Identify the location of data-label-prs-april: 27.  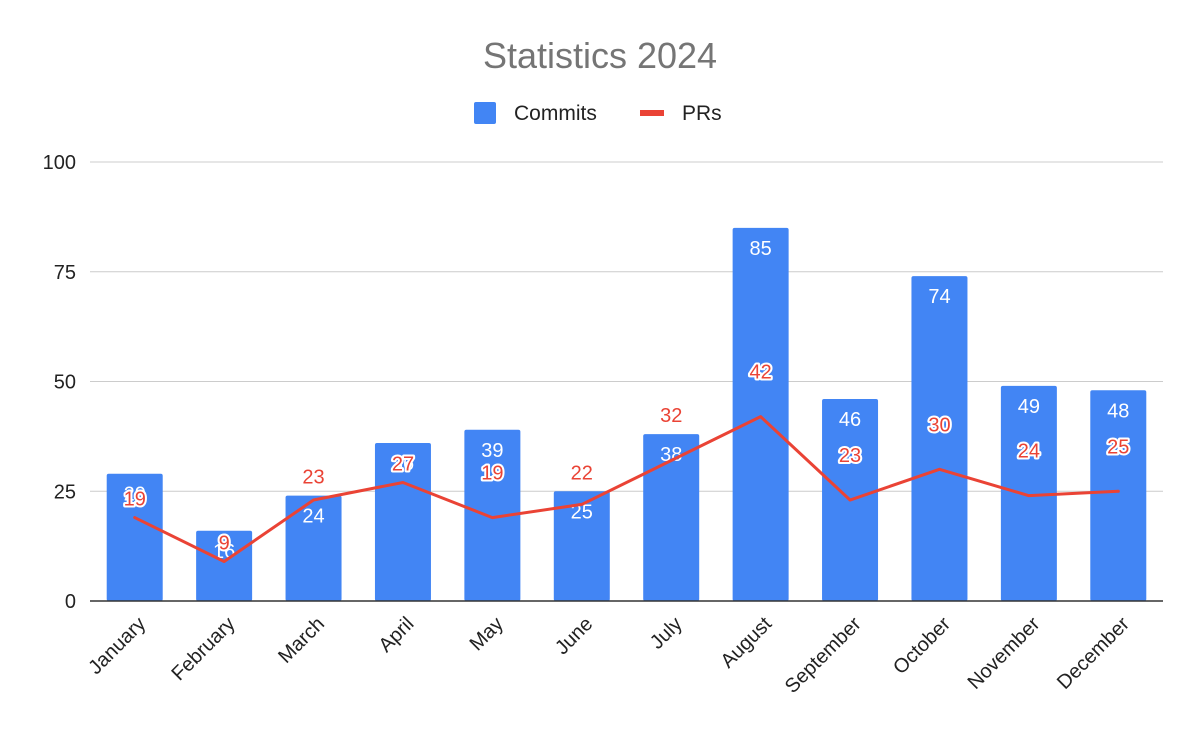
(403, 464).